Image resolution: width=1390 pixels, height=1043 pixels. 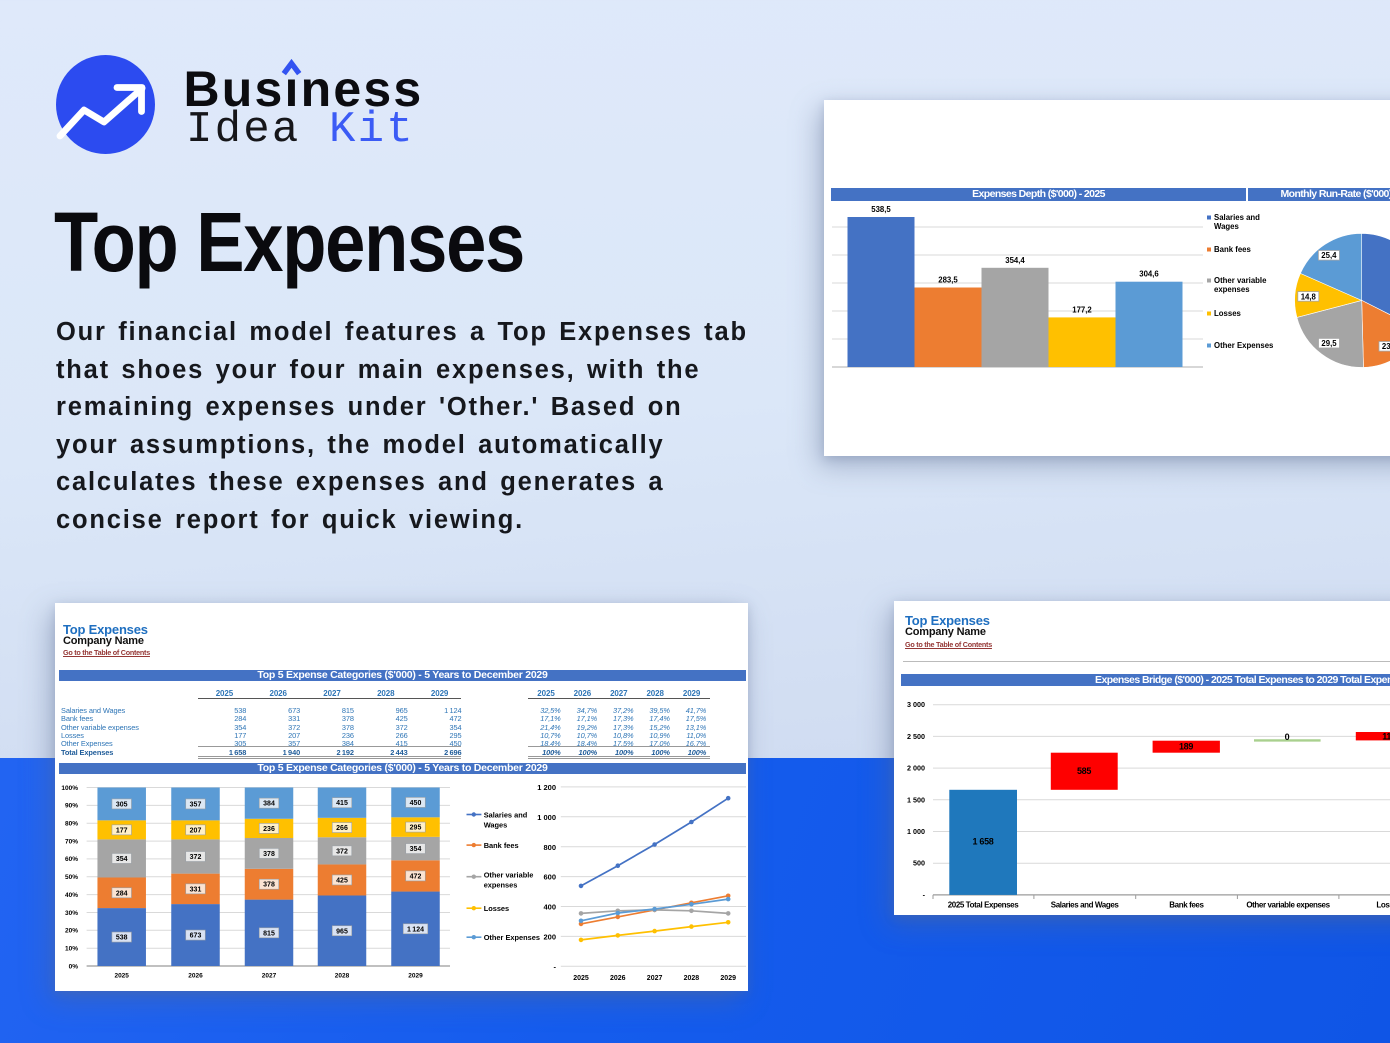 I want to click on svg-text: 29,5, so click(x=1329, y=343).